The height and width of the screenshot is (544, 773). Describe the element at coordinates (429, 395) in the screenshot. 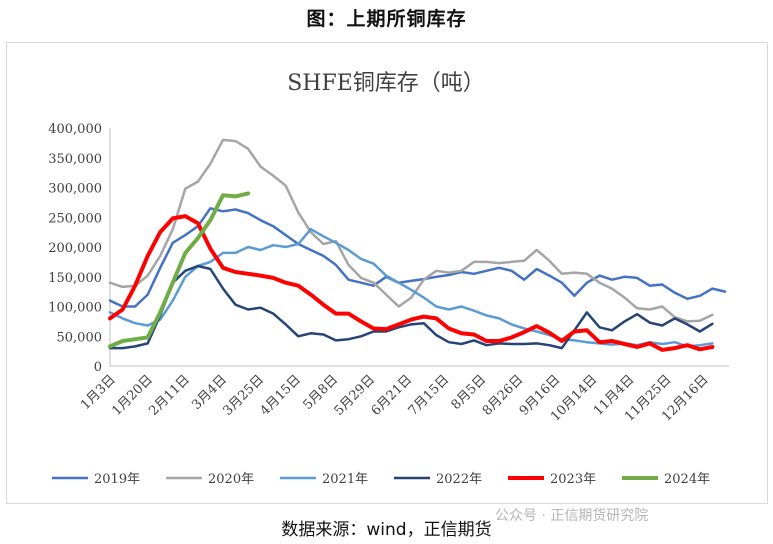

I see `x-tick-label: 7月15日` at that location.